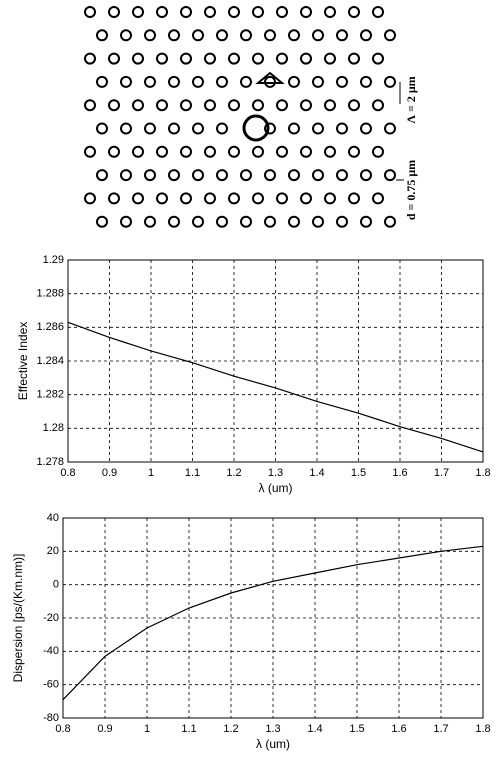 This screenshot has height=760, width=502. I want to click on y-tick-label: 1.284, so click(50, 361).